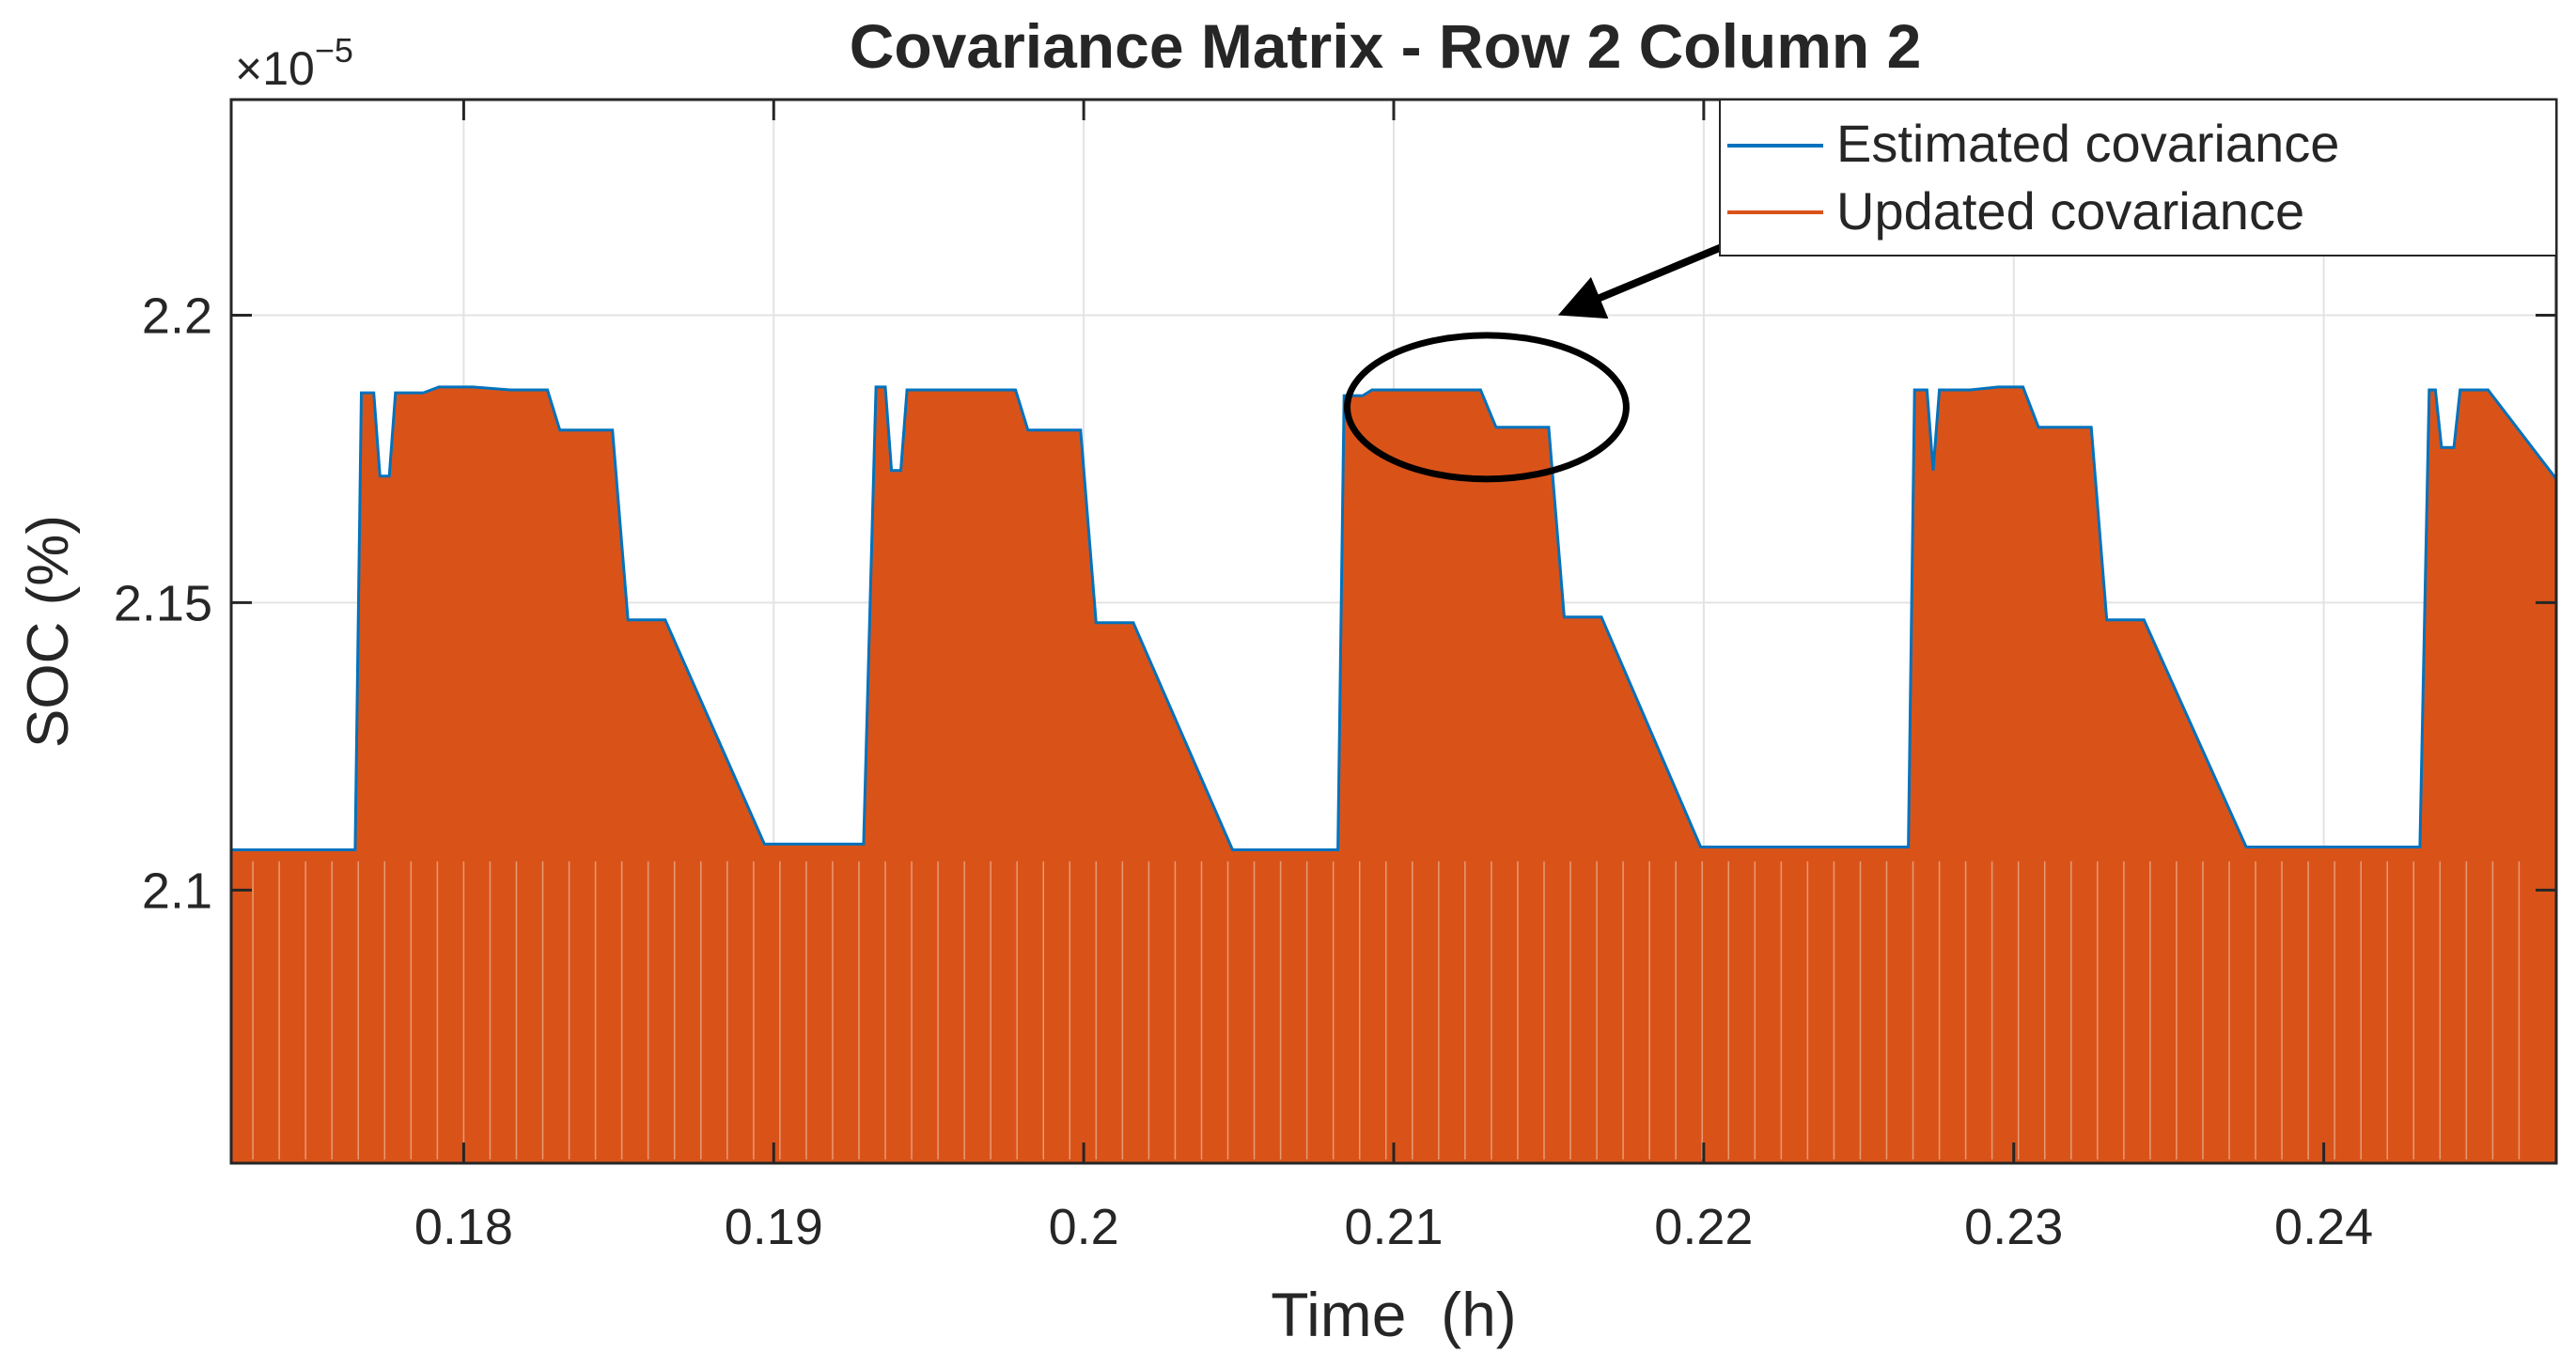 This screenshot has width=2576, height=1368. Describe the element at coordinates (48, 631) in the screenshot. I see `y-axis-label: SOC (%)` at that location.